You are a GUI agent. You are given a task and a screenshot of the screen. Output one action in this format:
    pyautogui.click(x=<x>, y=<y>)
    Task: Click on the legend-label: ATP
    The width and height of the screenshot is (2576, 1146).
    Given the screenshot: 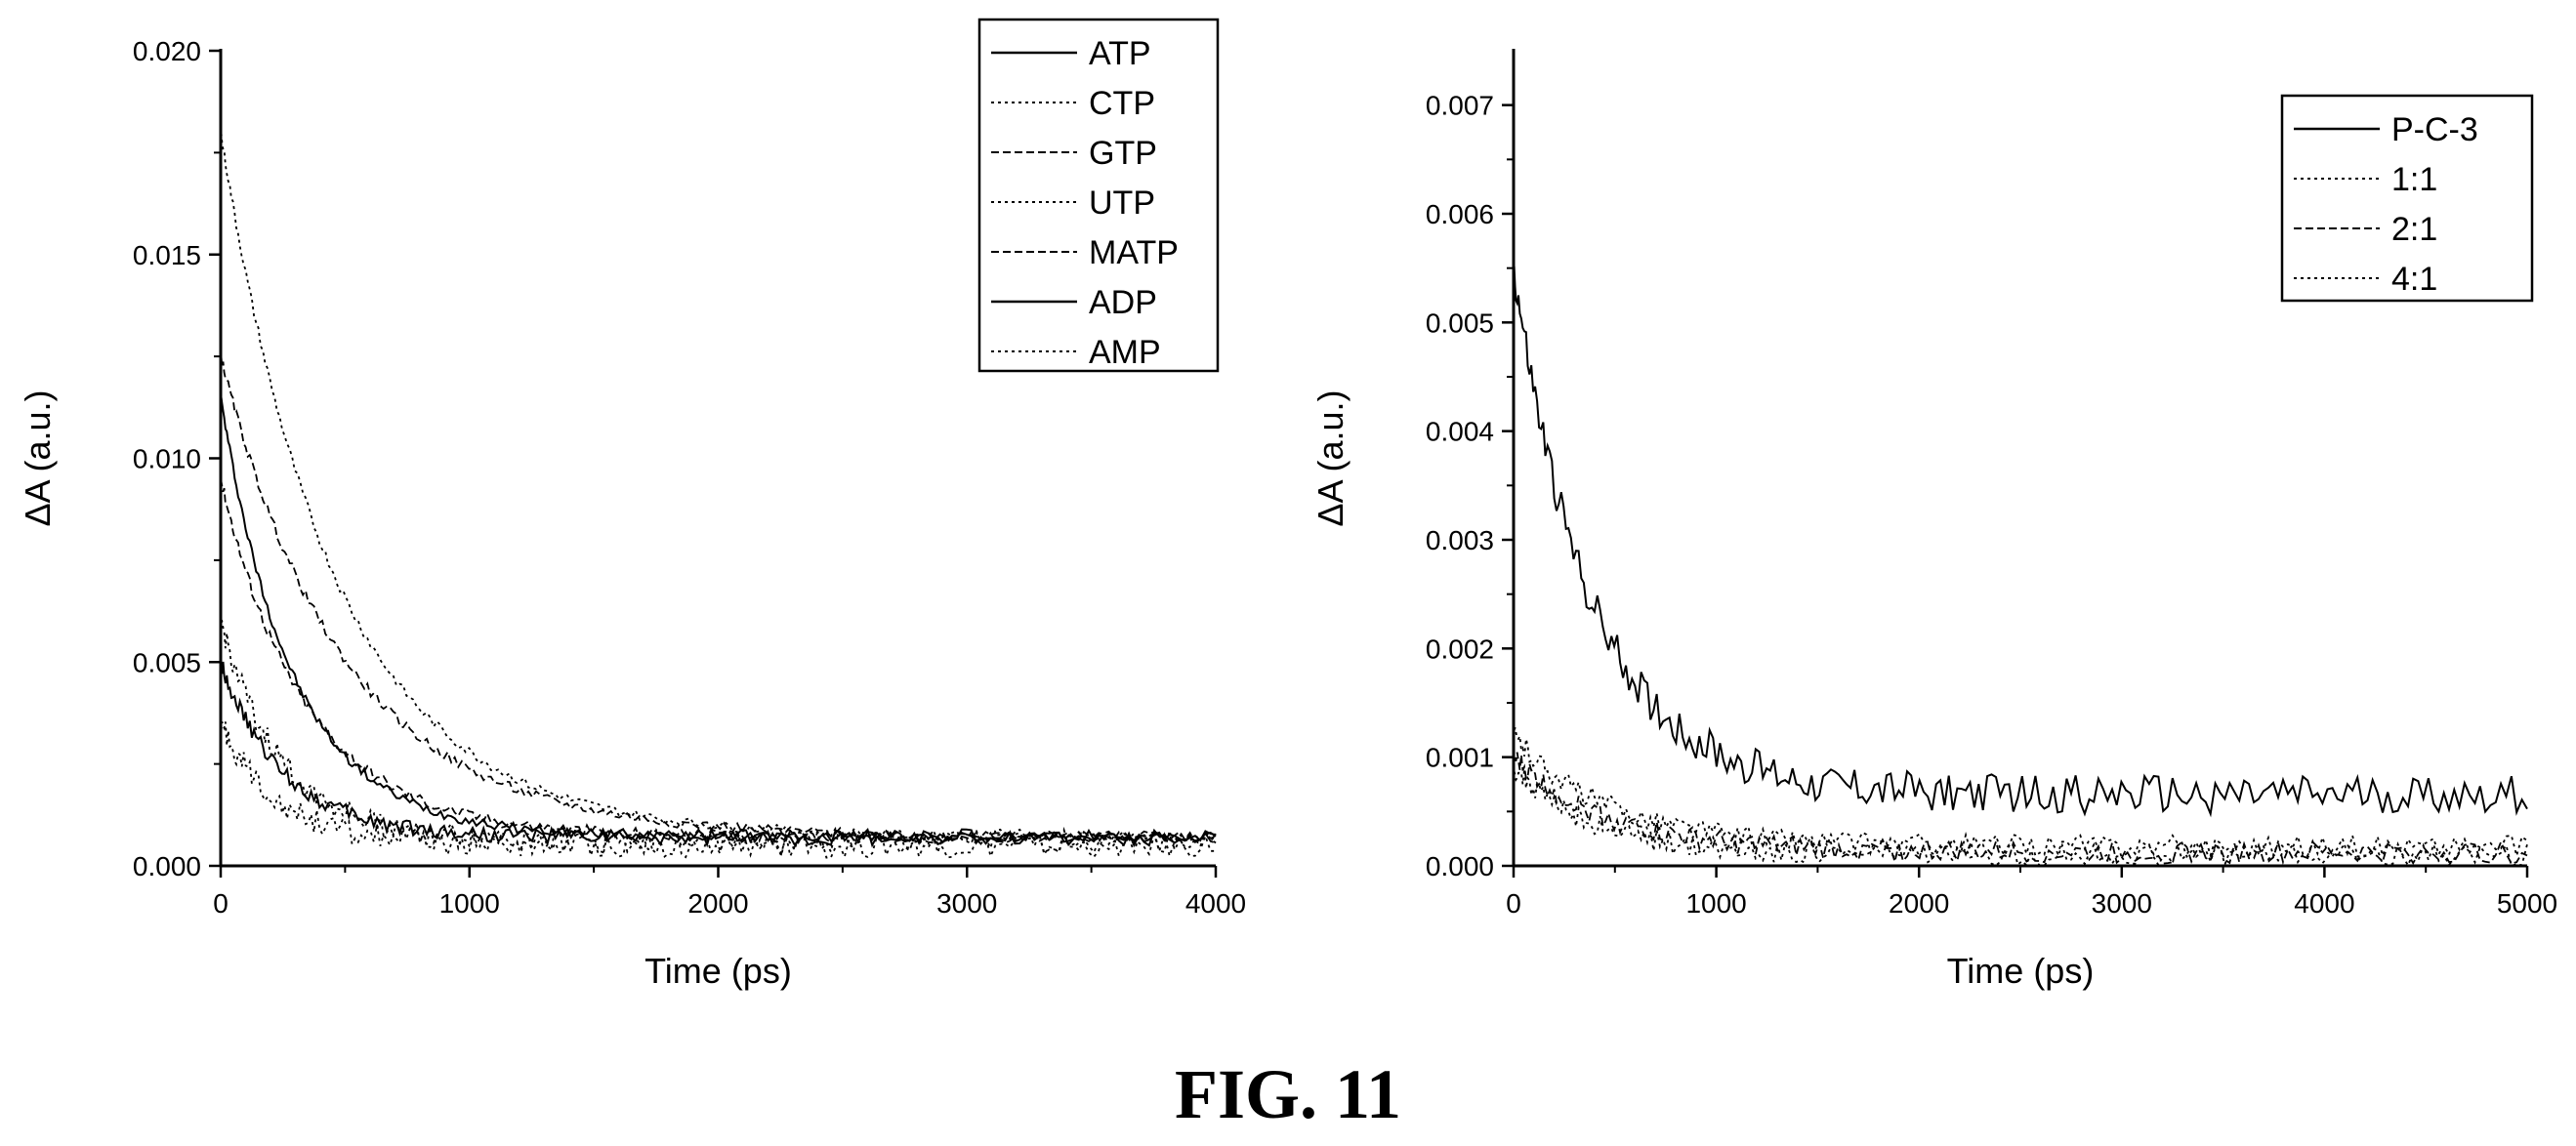 What is the action you would take?
    pyautogui.click(x=1120, y=53)
    